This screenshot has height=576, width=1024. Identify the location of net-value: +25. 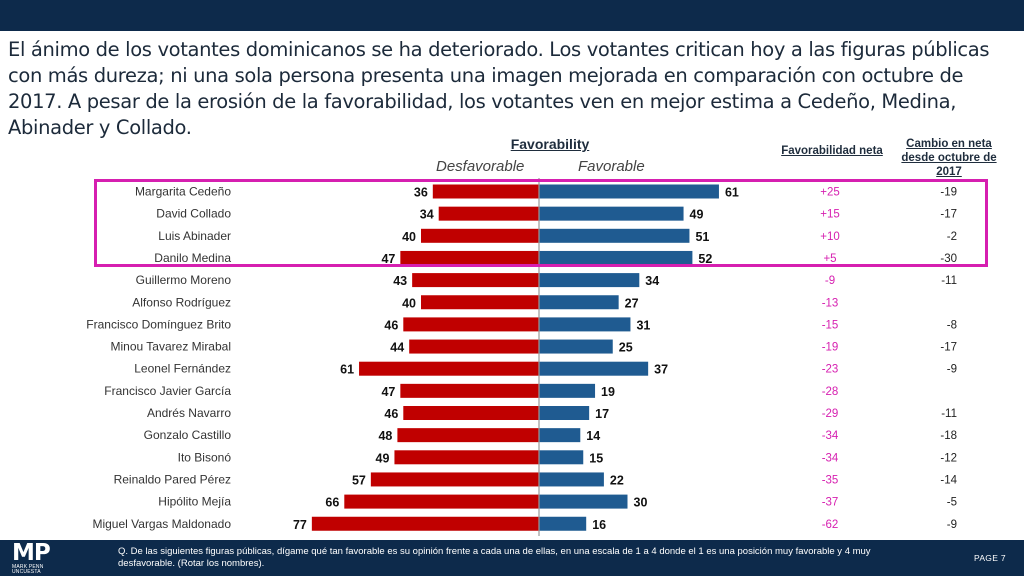
(830, 193).